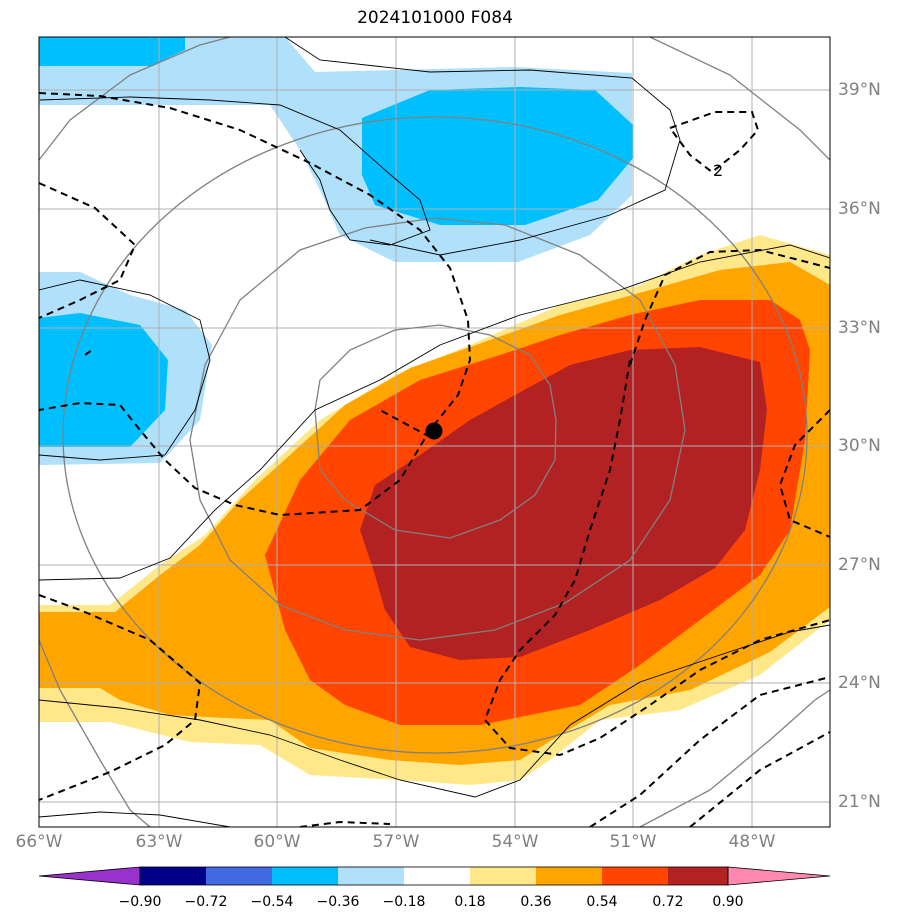 The image size is (900, 924). I want to click on colorbar-tick-label: 0.36, so click(536, 902).